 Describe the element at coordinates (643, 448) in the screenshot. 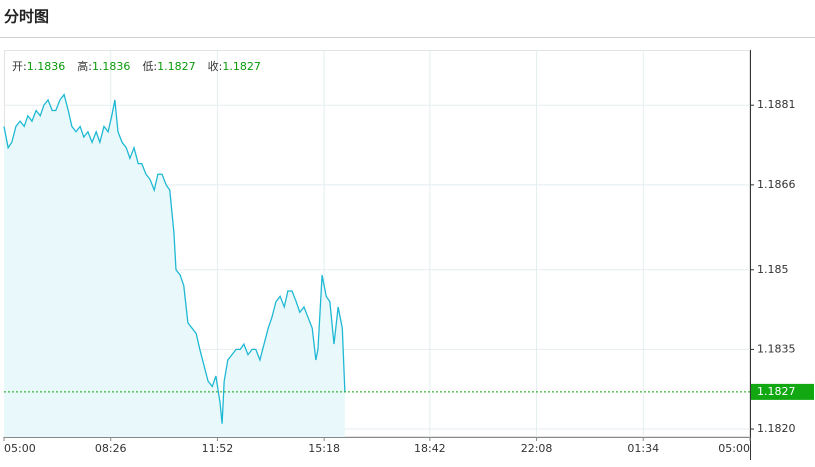

I see `x-tick-label: 01:34` at that location.